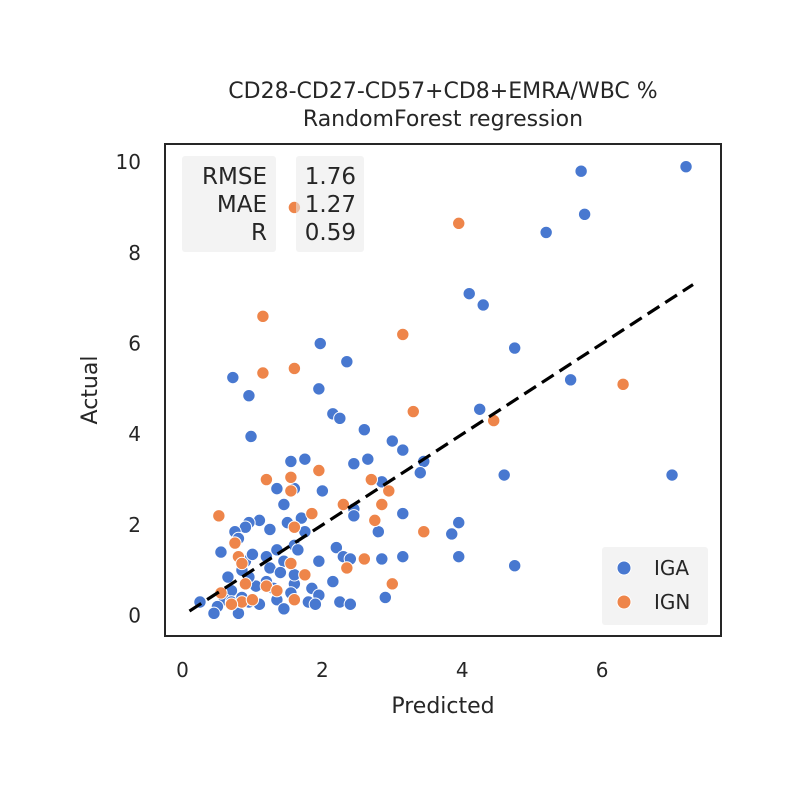 This screenshot has width=800, height=800. Describe the element at coordinates (330, 177) in the screenshot. I see `stat-value-rmse: 1.76` at that location.